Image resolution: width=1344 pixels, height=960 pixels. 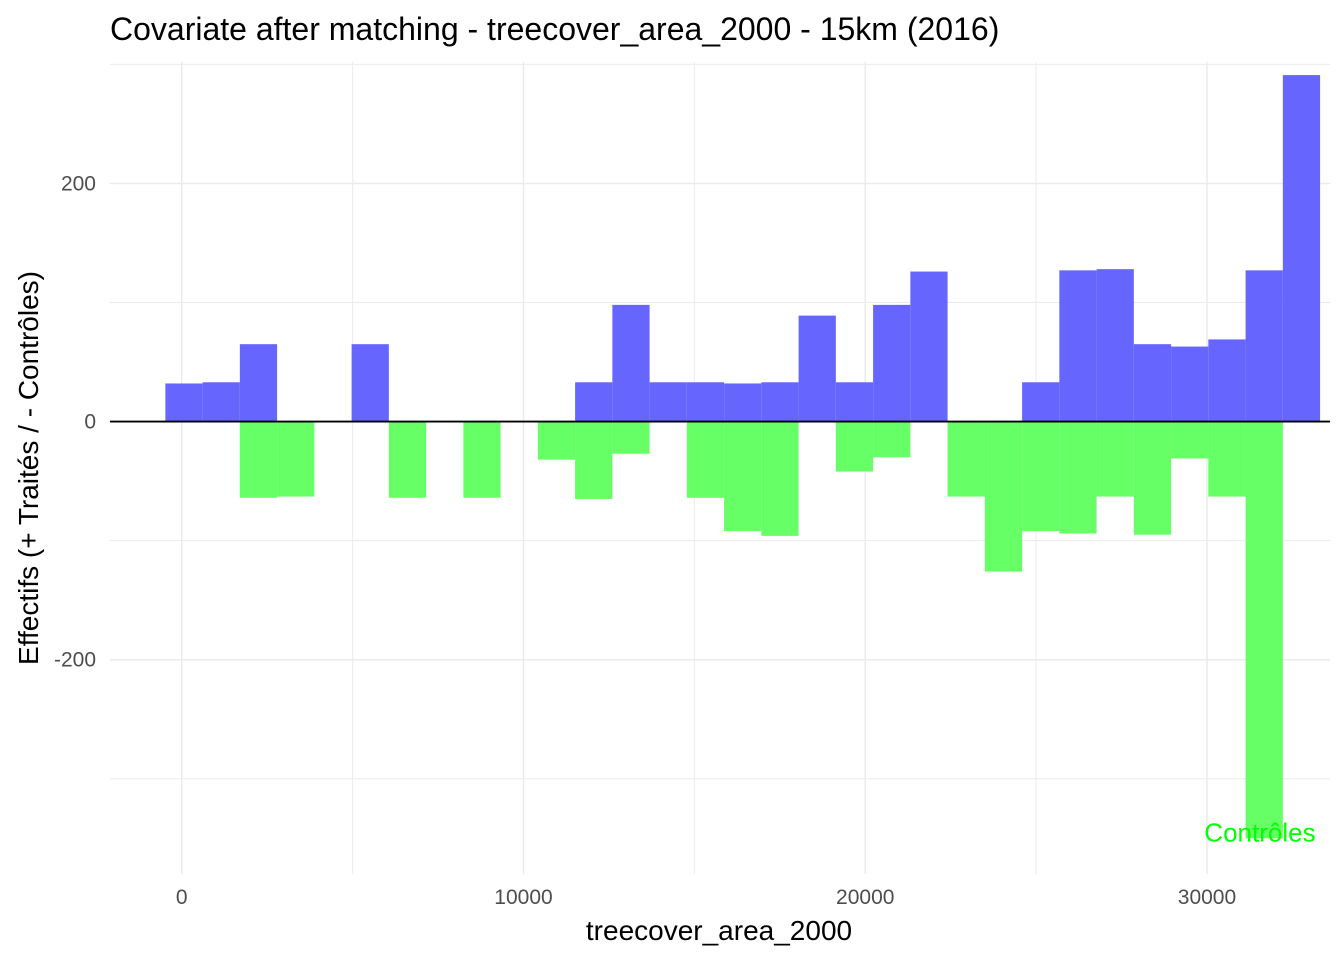 What do you see at coordinates (75, 660) in the screenshot?
I see `y-tick-label: -200` at bounding box center [75, 660].